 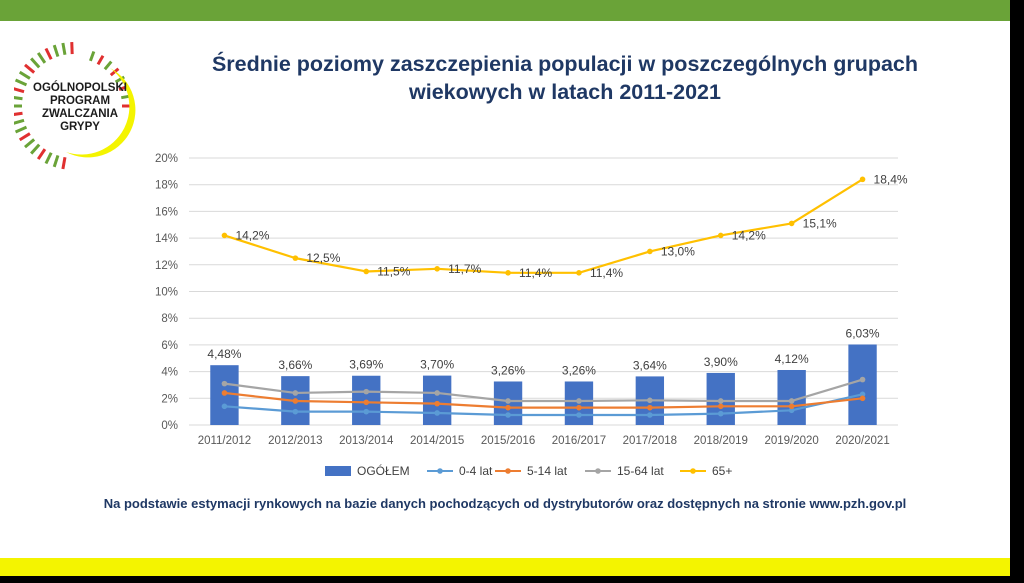 What do you see at coordinates (169, 373) in the screenshot?
I see `y-tick-label: 4%` at bounding box center [169, 373].